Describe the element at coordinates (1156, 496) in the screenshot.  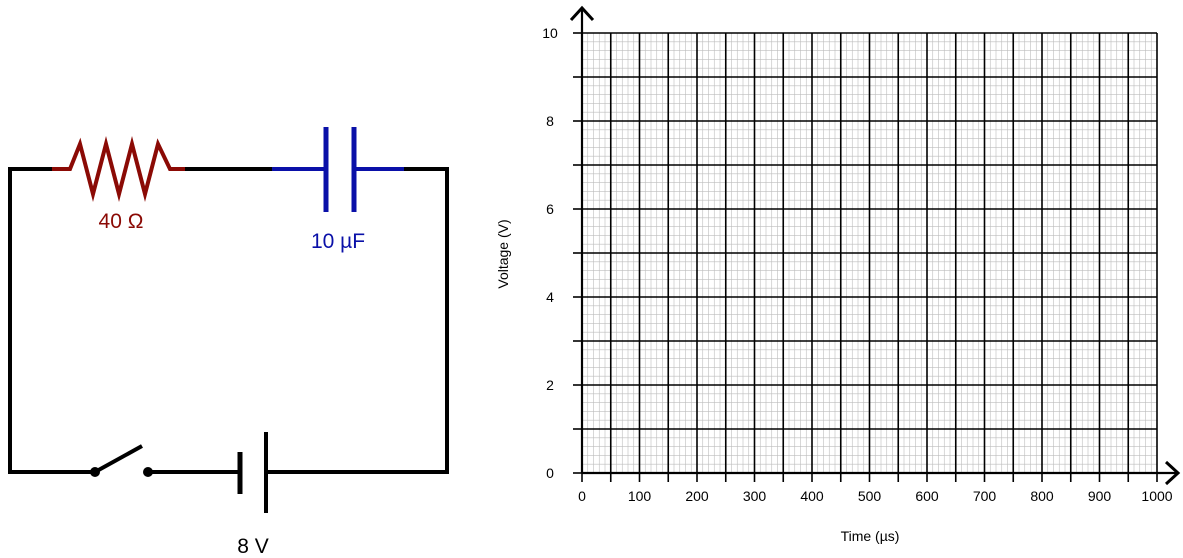
I see `x-tick-label: 1000` at that location.